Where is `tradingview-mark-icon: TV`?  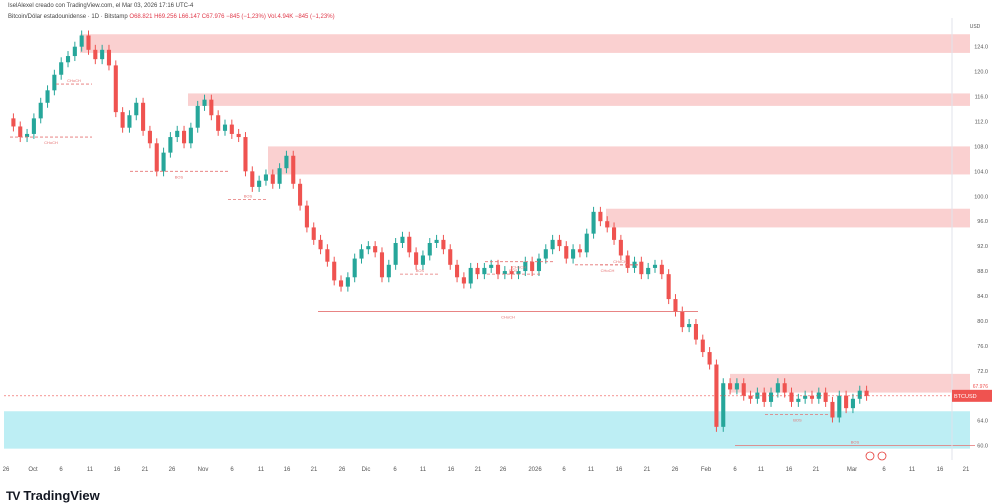 tradingview-mark-icon: TV is located at coordinates (13, 495).